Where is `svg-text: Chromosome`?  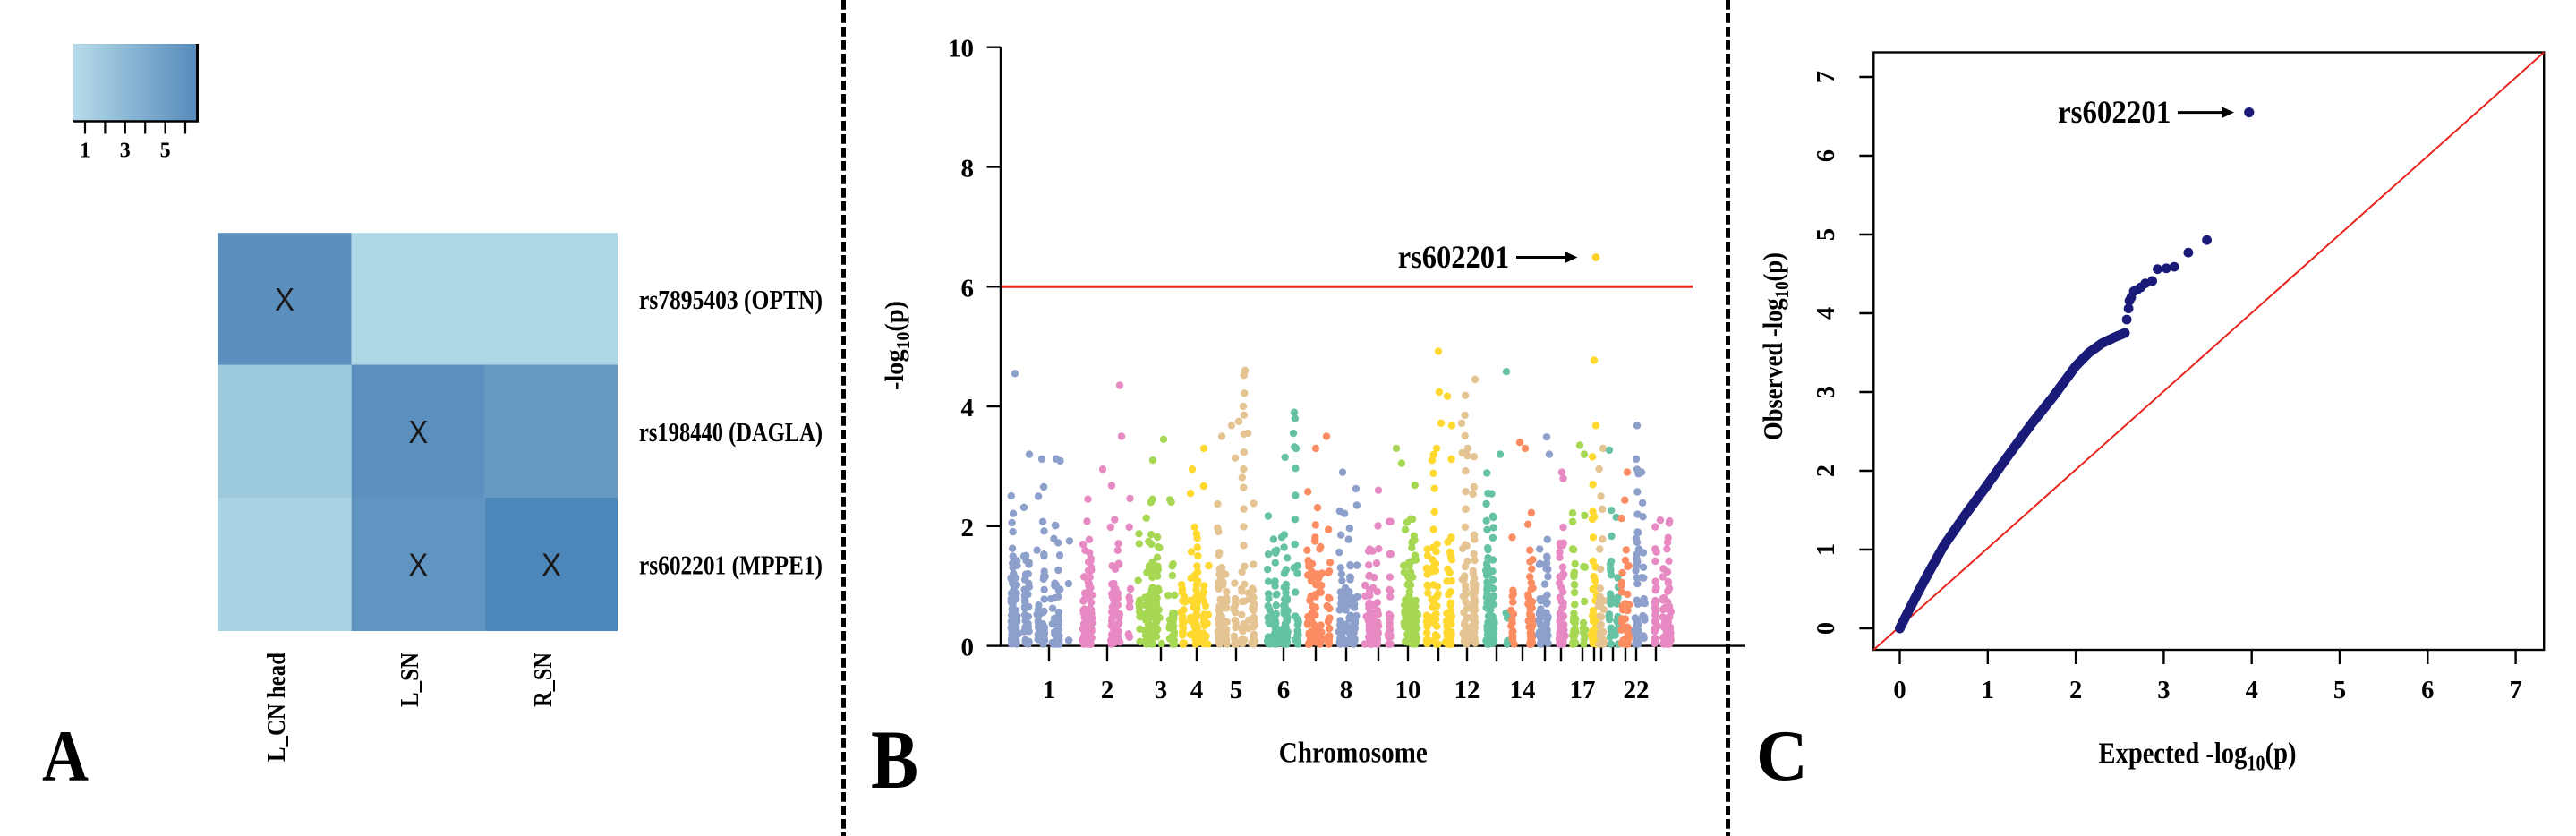 svg-text: Chromosome is located at coordinates (1353, 753).